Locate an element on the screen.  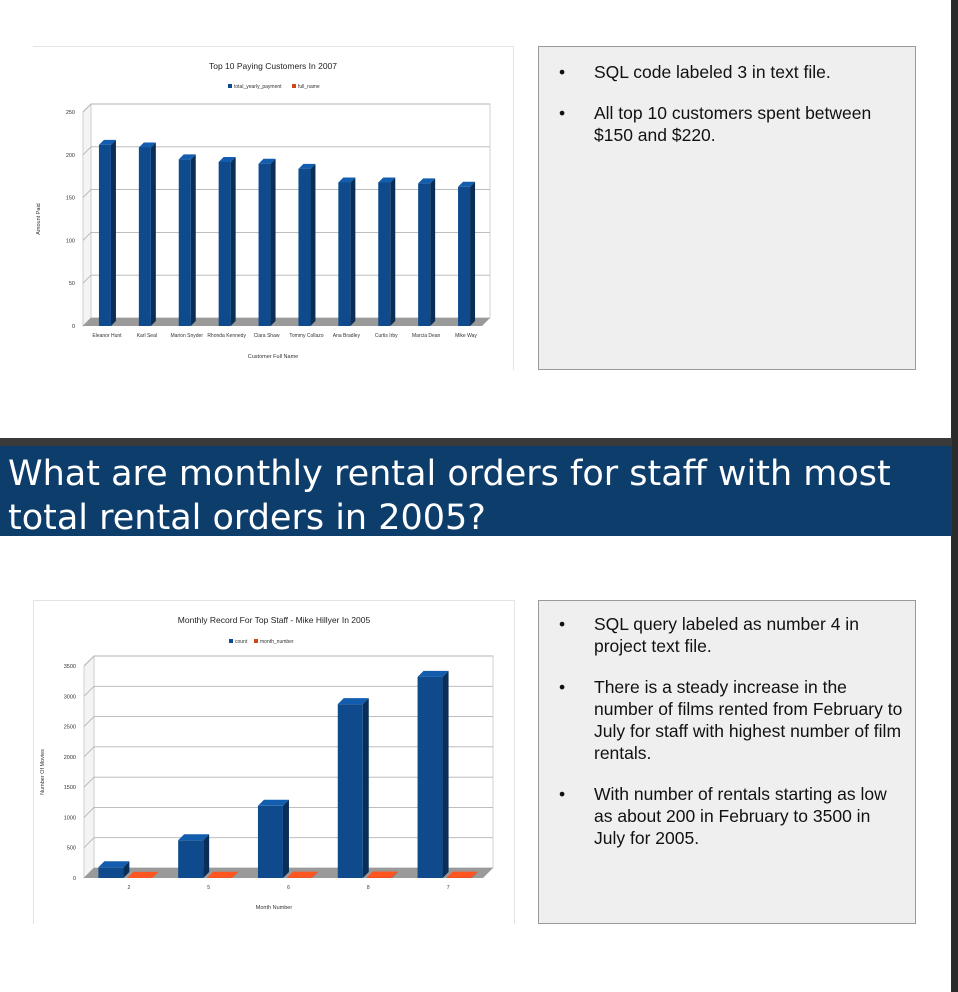
y-tick-label: 1000 is located at coordinates (70, 818).